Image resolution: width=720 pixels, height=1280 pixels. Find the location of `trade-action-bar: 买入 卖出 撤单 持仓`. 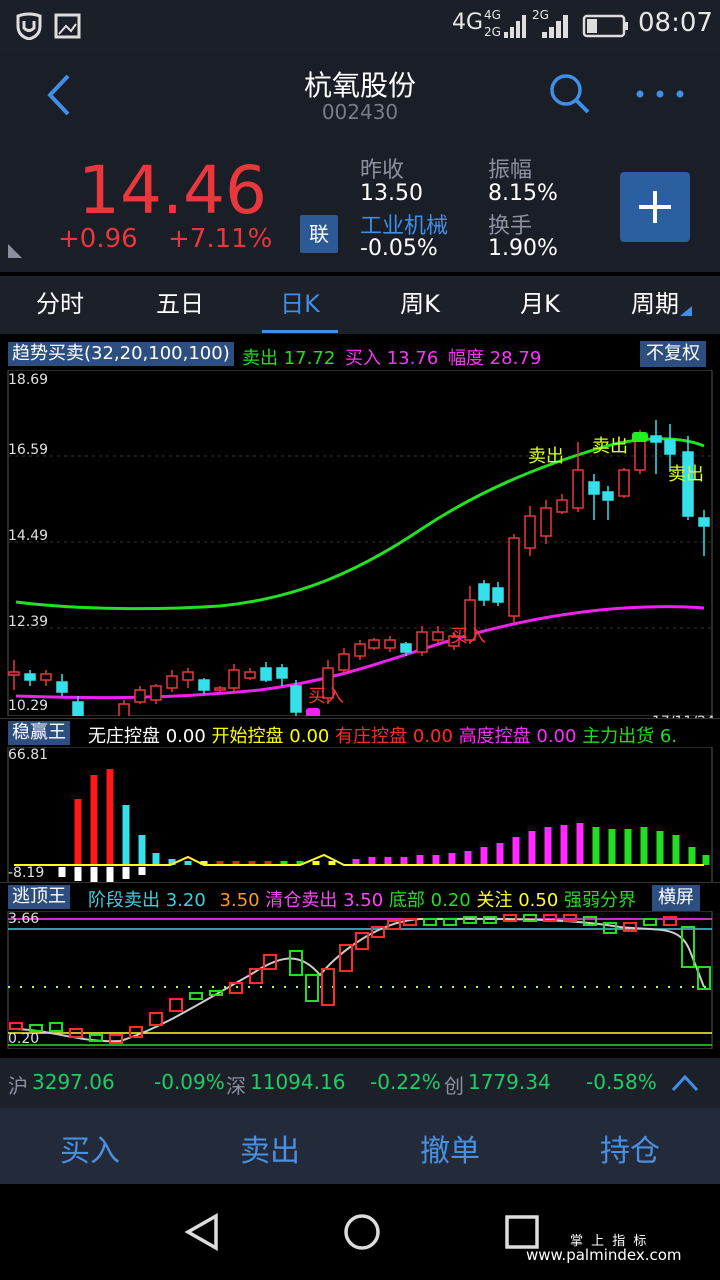

trade-action-bar: 买入 卖出 撤单 持仓 is located at coordinates (360, 1146).